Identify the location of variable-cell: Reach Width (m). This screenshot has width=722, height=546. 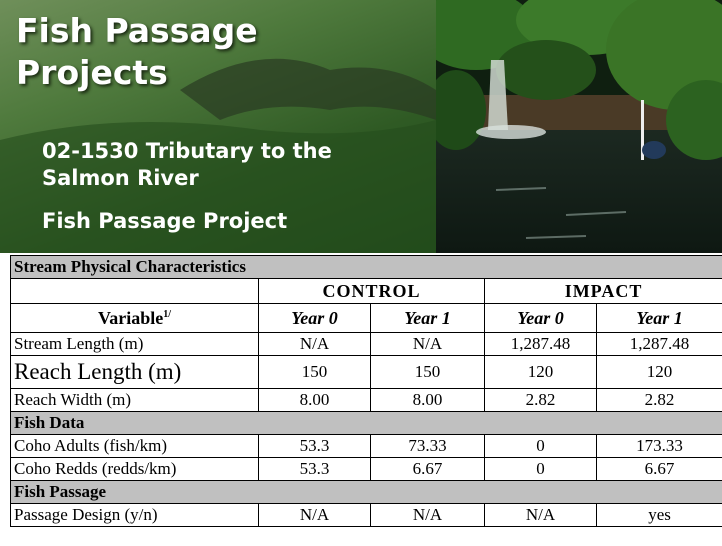
(134, 400).